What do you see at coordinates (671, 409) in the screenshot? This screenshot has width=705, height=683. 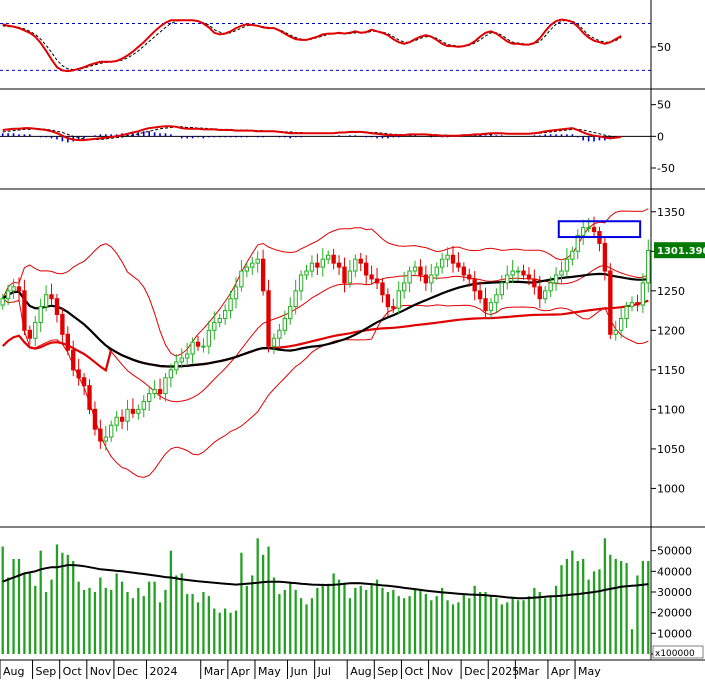 I see `price-tick-label: 1100` at bounding box center [671, 409].